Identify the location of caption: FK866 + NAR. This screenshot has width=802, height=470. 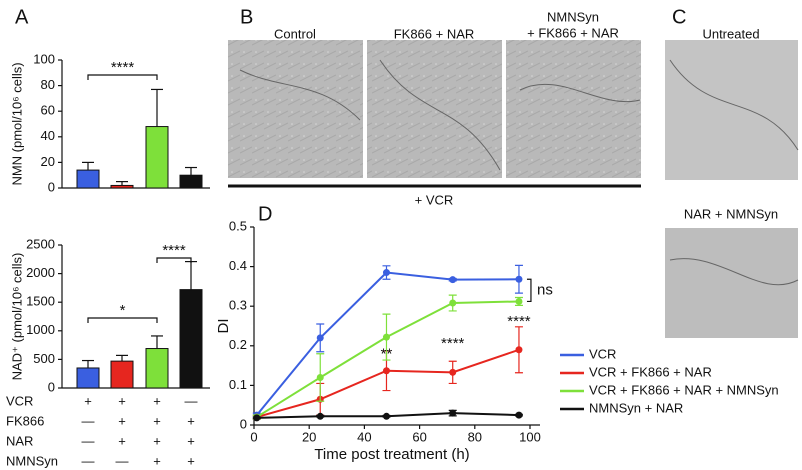
(434, 33).